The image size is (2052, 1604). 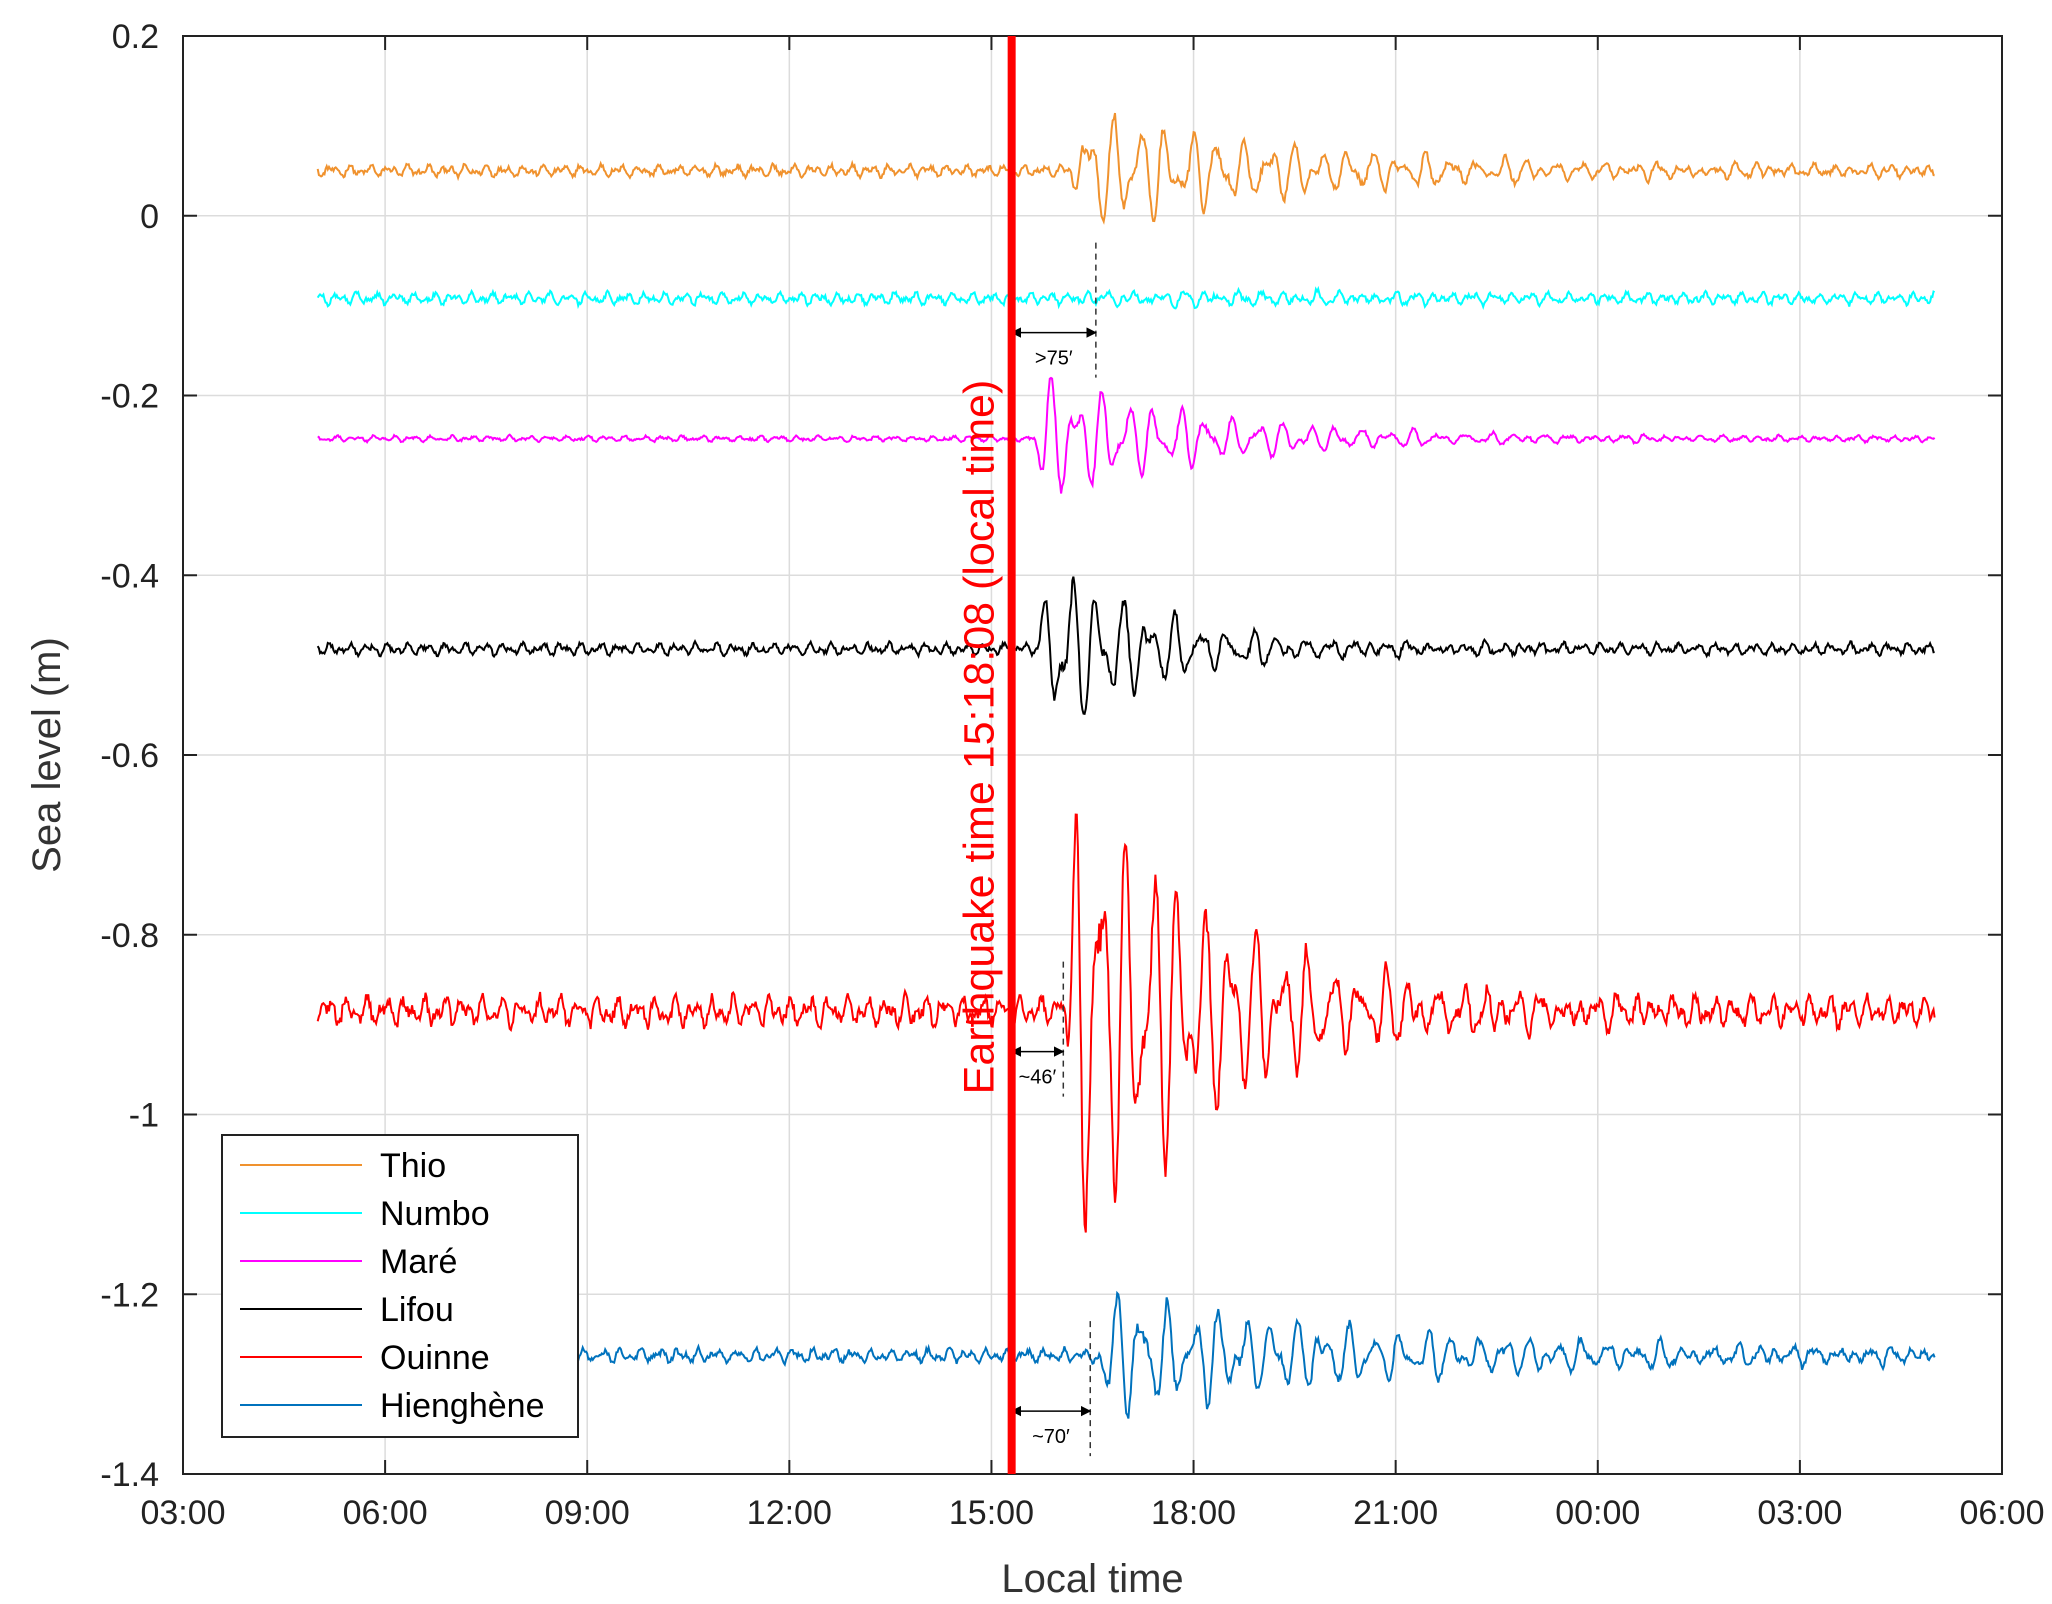 I want to click on y-tick-label: -1.2, so click(x=129, y=1295).